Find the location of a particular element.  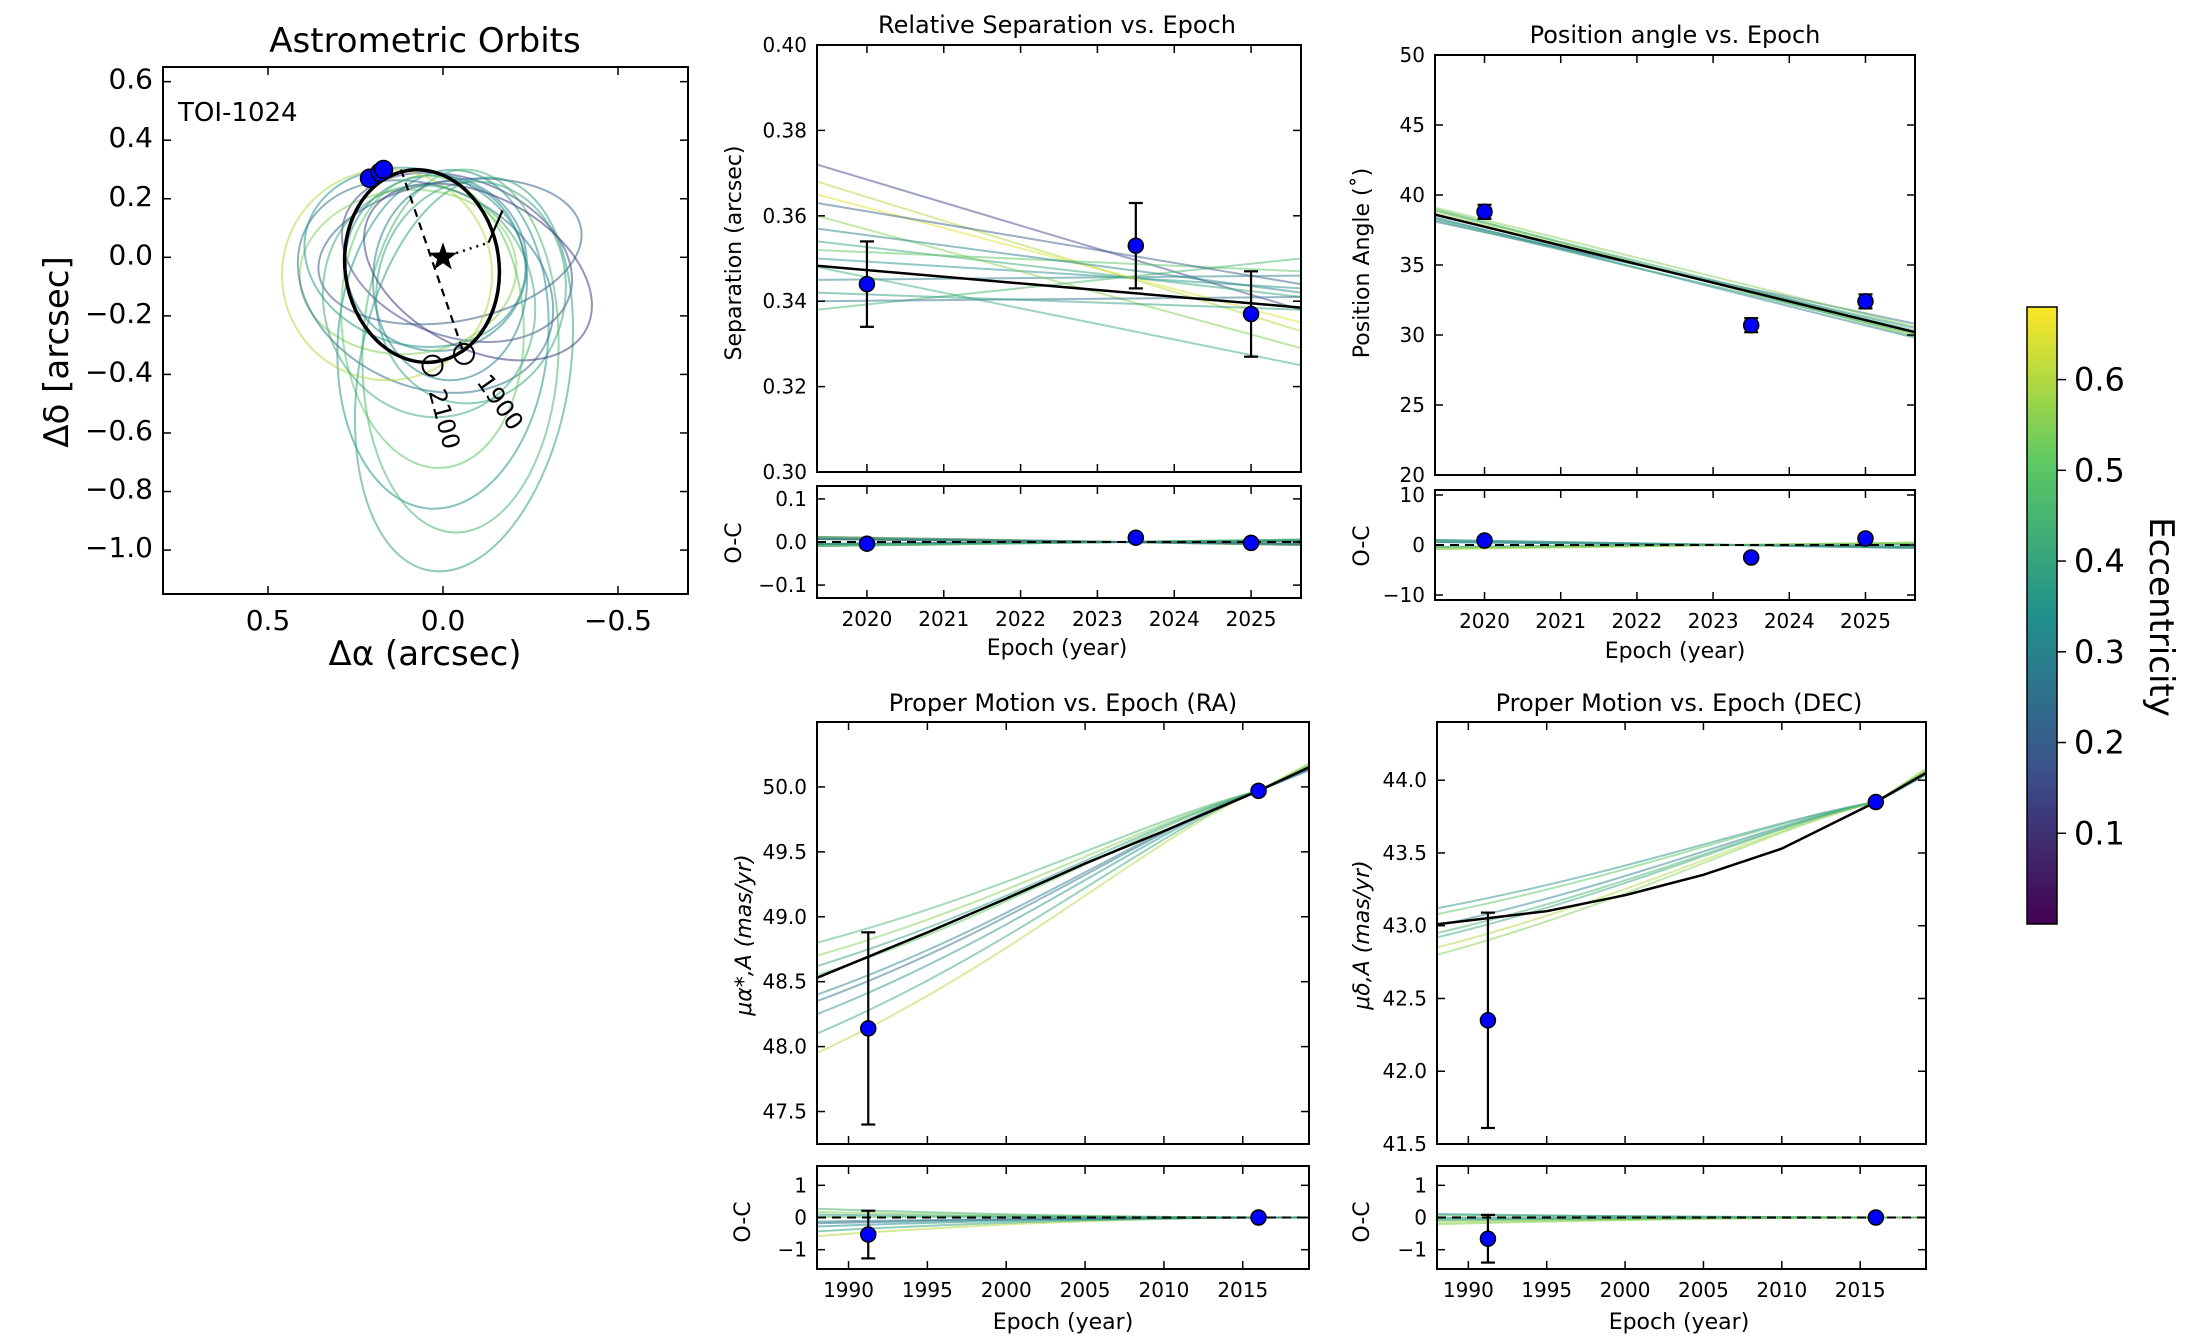

epoch-marker-label: 2100 is located at coordinates (444, 419).